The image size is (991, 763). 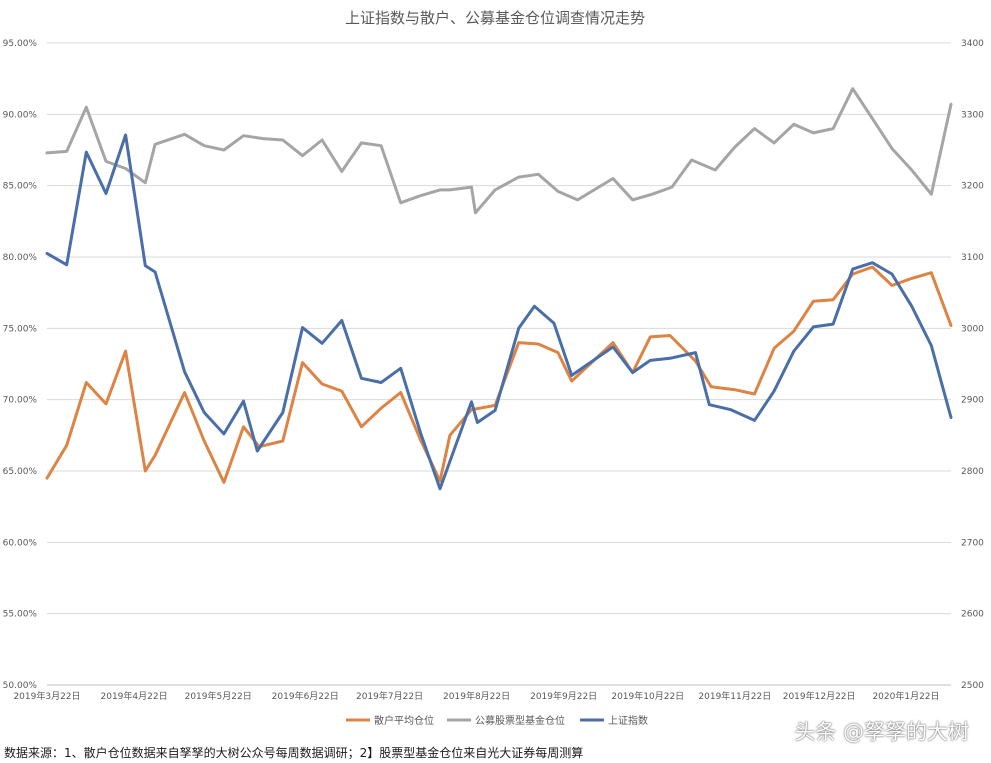 I want to click on legend: 散户平均仓位 公募股票型基金仓位 上证指数, so click(x=497, y=720).